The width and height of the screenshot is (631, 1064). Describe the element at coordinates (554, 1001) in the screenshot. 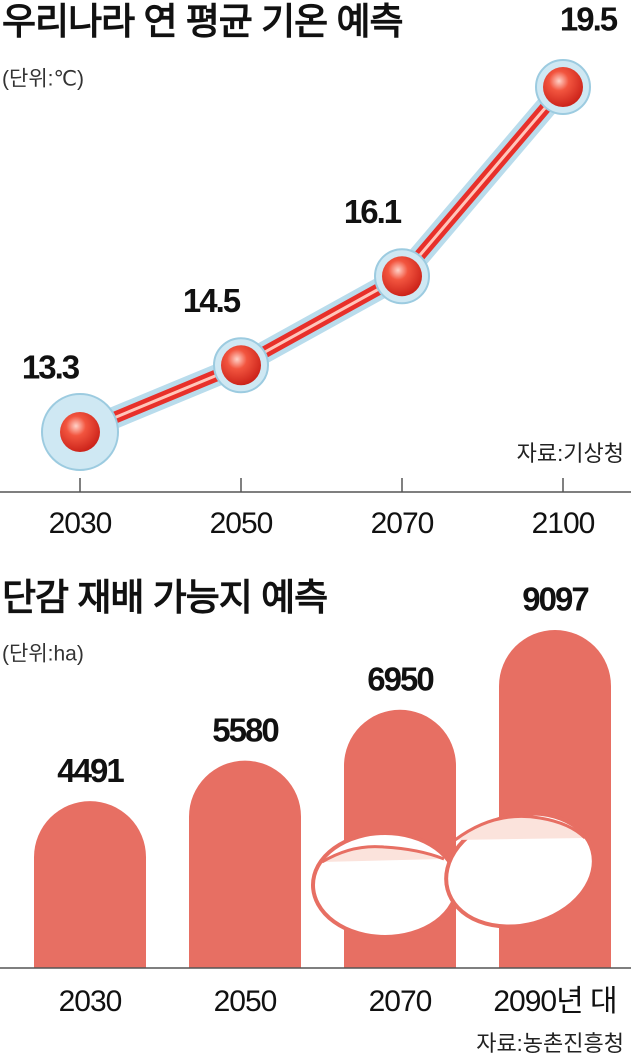

I see `x-tick-label: 2090년 대` at that location.